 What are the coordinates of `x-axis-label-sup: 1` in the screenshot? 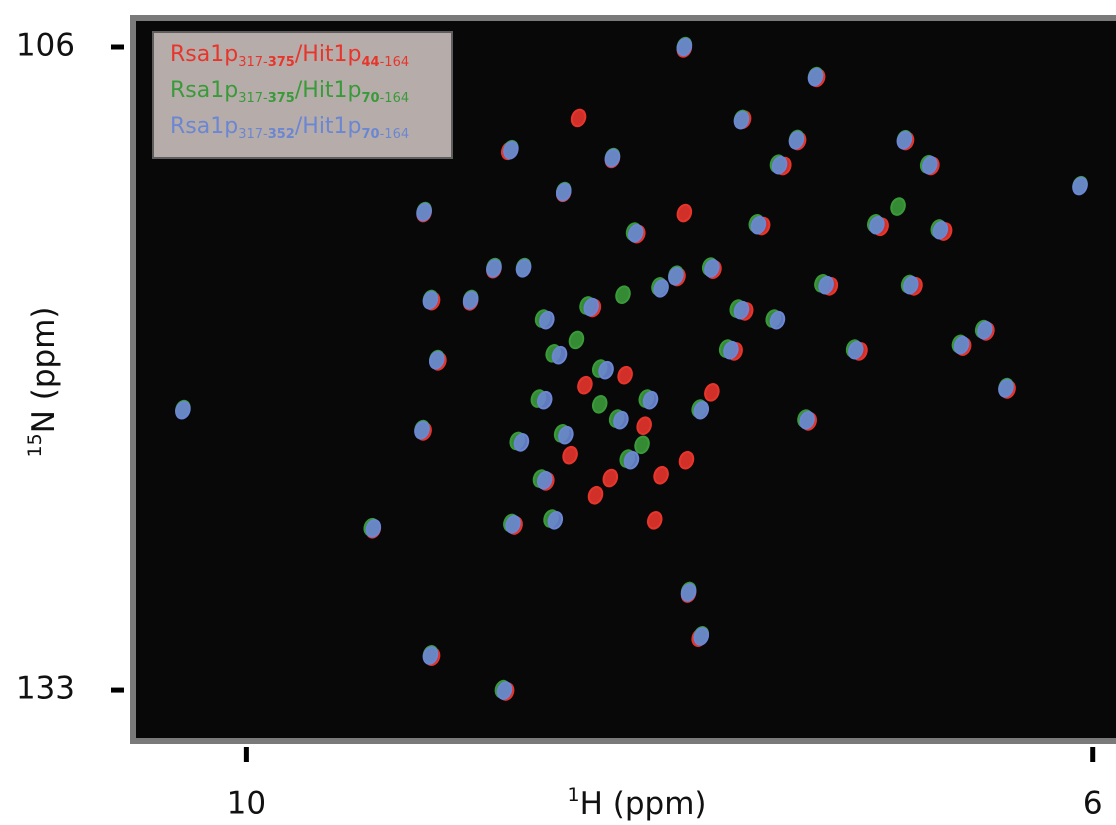 It's located at (574, 795).